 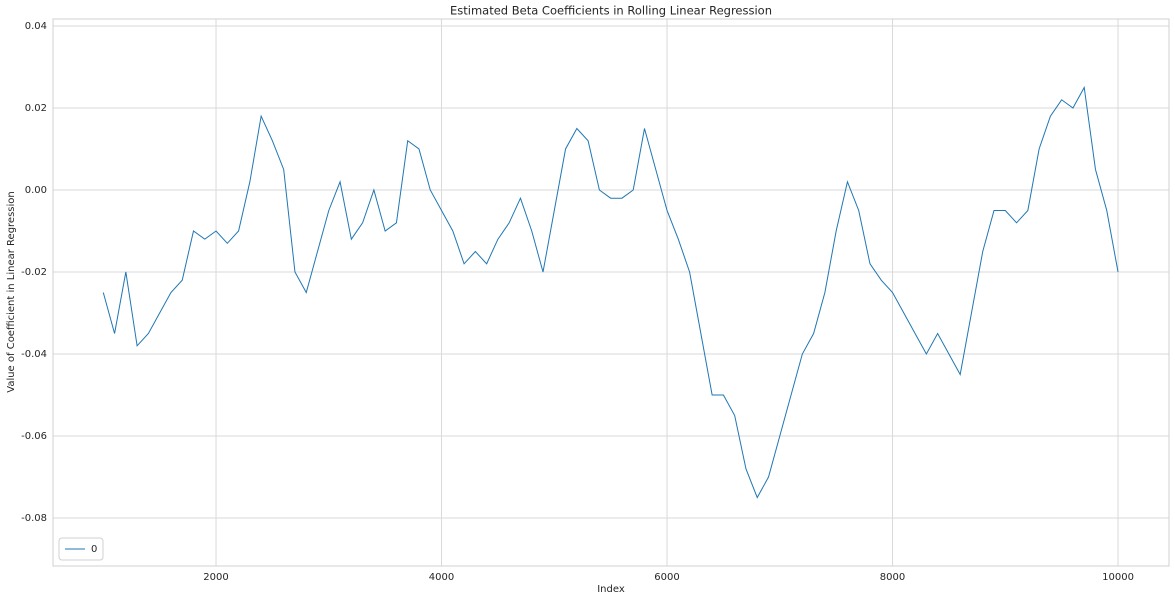 I want to click on y-tick-label: -0.08, so click(x=34, y=518).